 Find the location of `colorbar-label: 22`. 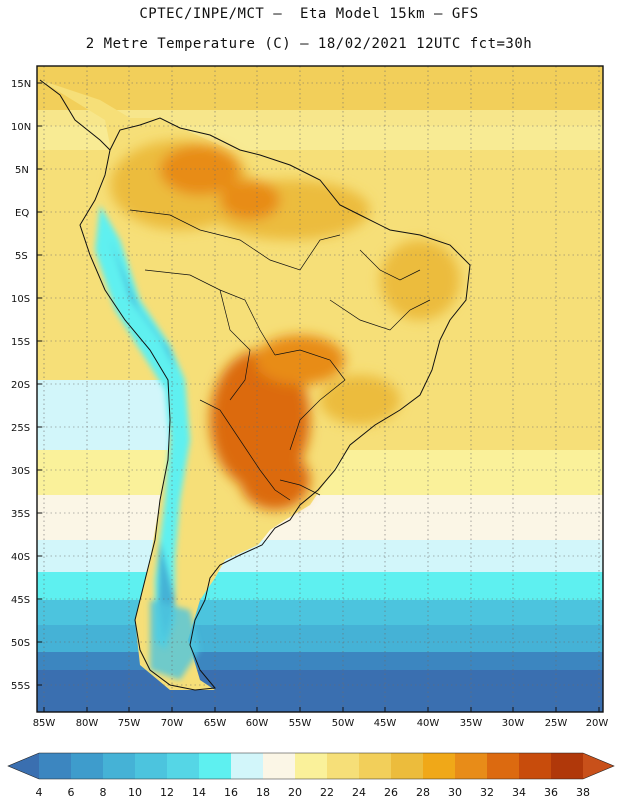

colorbar-label: 22 is located at coordinates (327, 792).